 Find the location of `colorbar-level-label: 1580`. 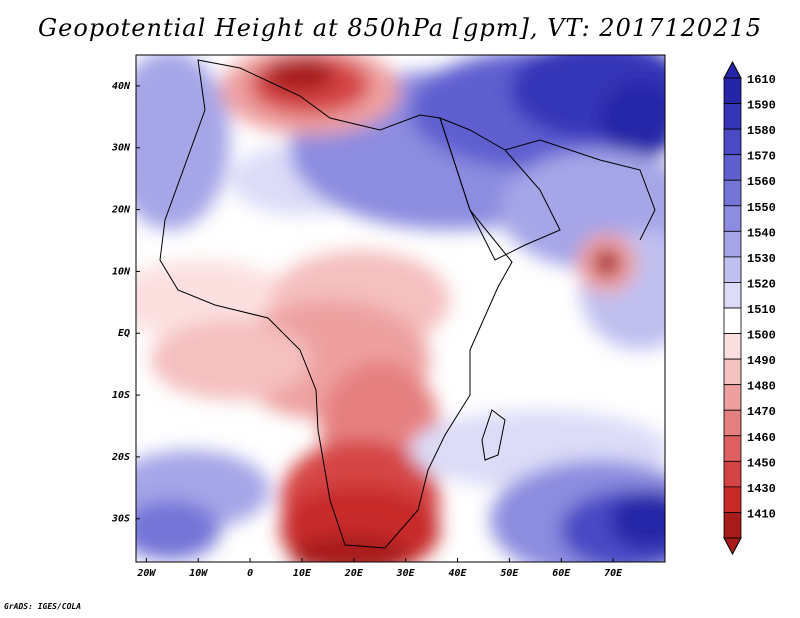

colorbar-level-label: 1580 is located at coordinates (761, 131).